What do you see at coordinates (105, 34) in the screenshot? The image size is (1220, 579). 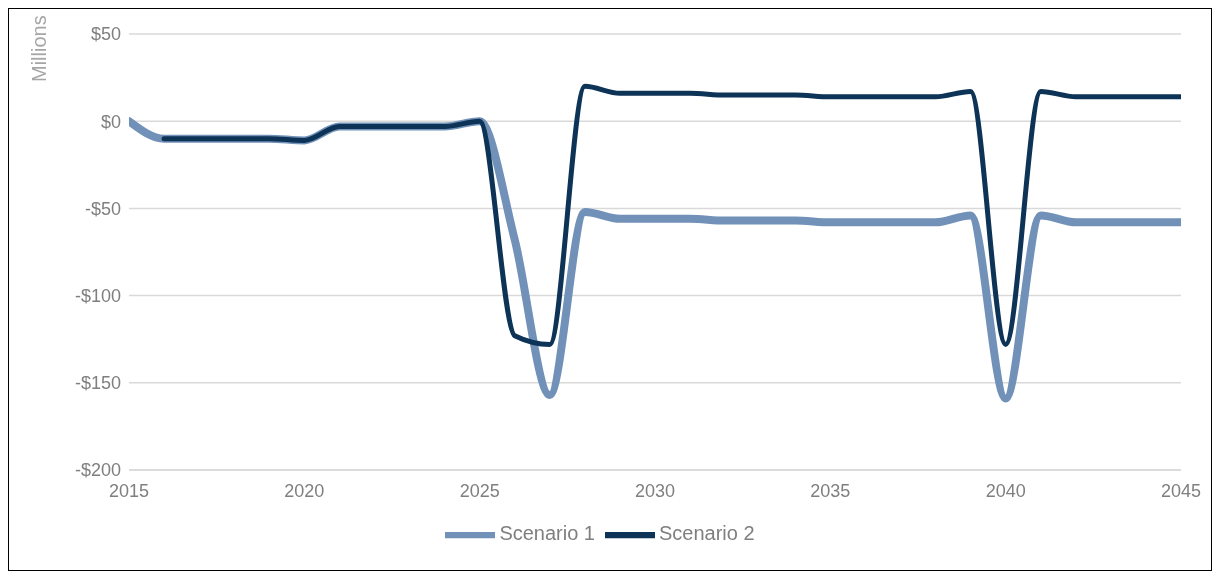 I see `y-tick-label: $50` at bounding box center [105, 34].